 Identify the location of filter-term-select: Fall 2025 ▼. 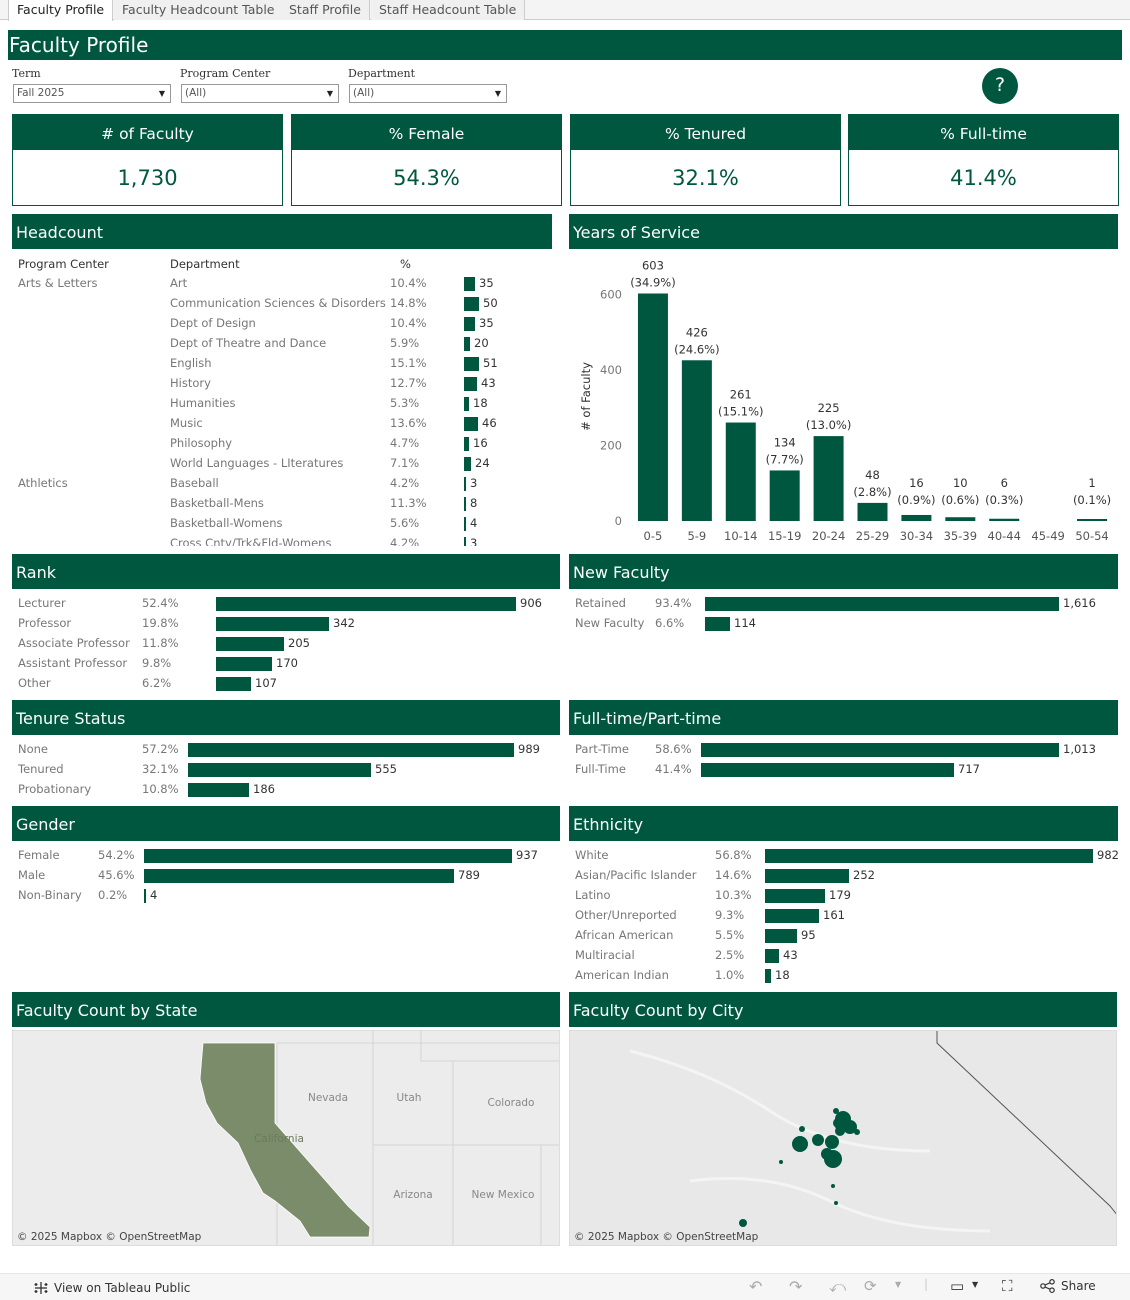
(92, 93).